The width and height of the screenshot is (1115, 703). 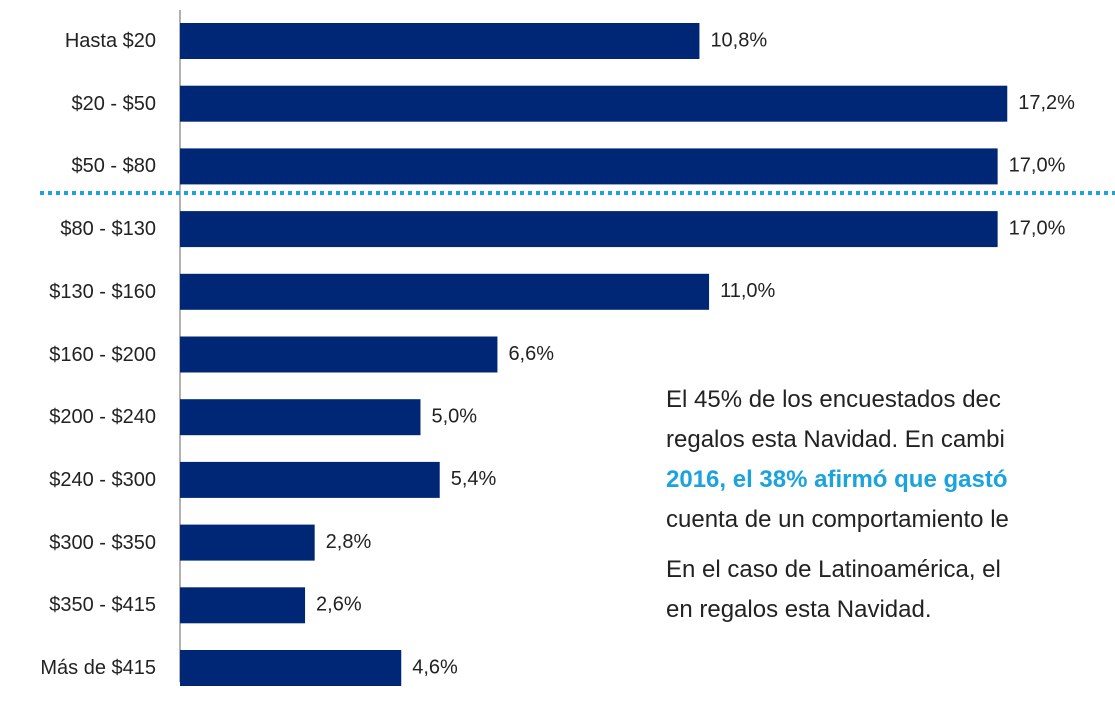 I want to click on category-label: $50 - $80, so click(x=113, y=166).